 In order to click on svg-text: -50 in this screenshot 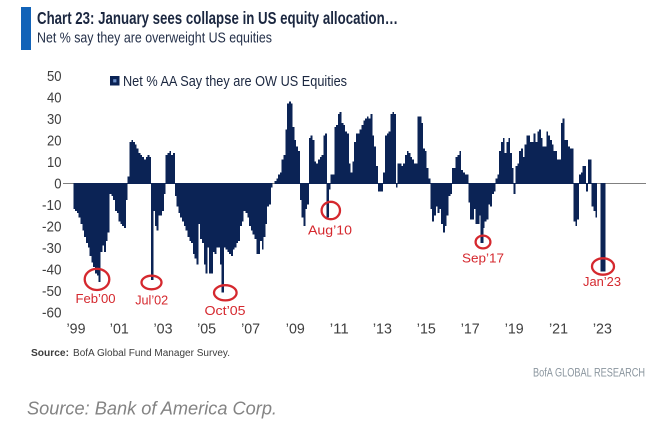, I will do `click(52, 291)`.